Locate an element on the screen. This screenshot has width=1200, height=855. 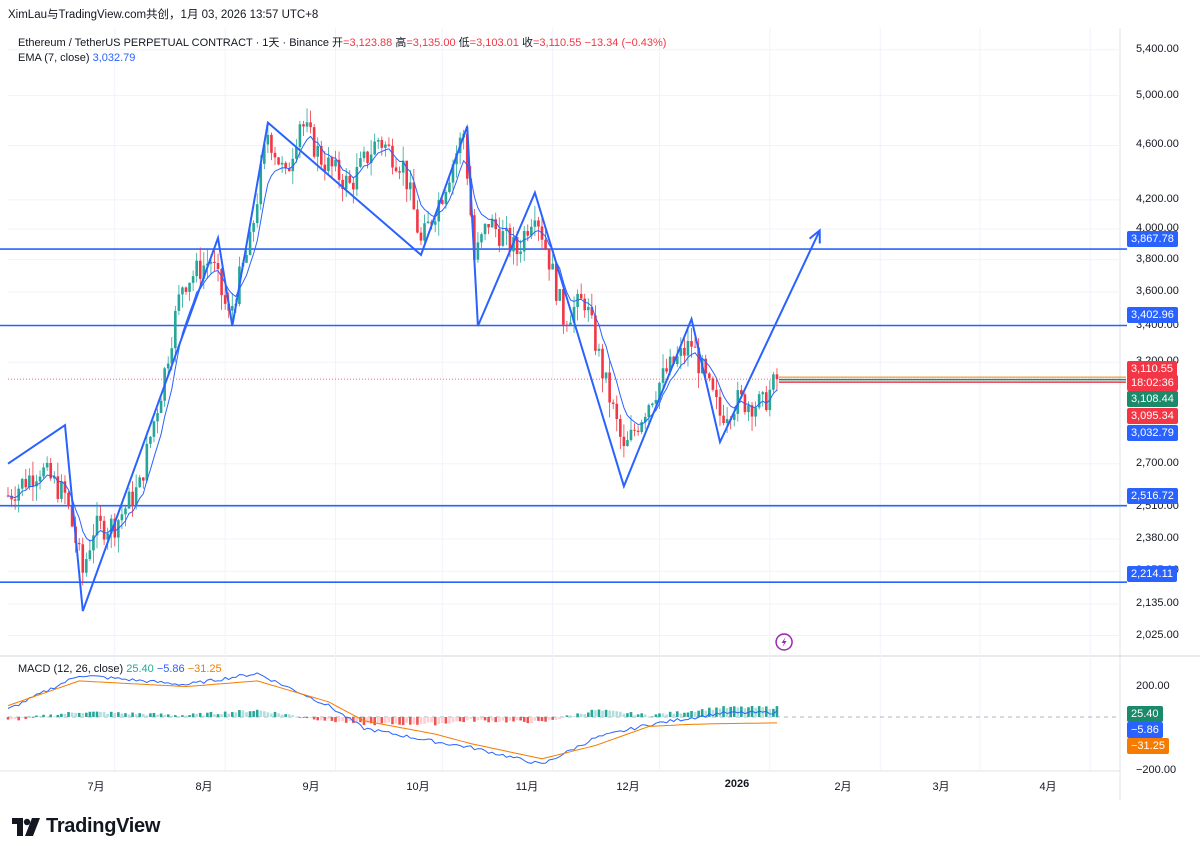
month-label-dec: 12月 is located at coordinates (628, 787).